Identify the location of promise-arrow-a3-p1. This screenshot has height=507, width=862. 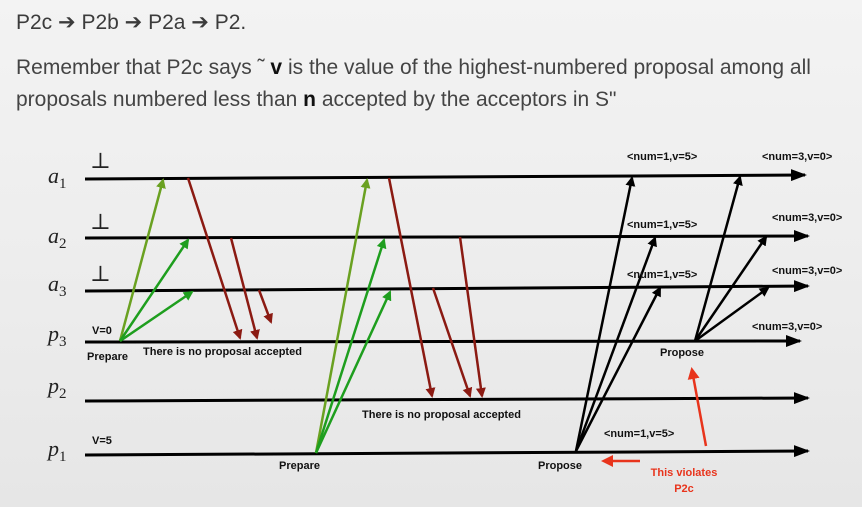
(452, 342).